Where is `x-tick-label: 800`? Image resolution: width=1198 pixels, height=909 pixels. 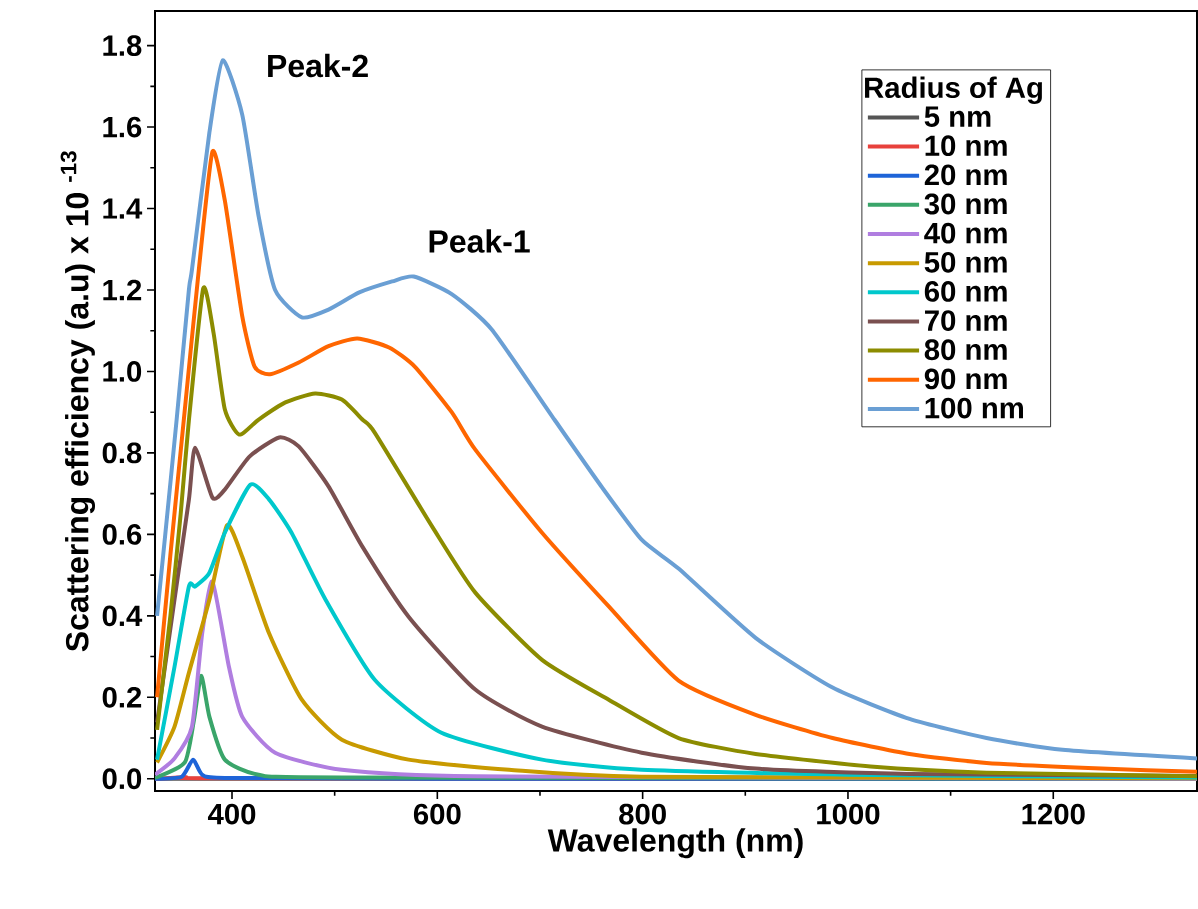 x-tick-label: 800 is located at coordinates (642, 814).